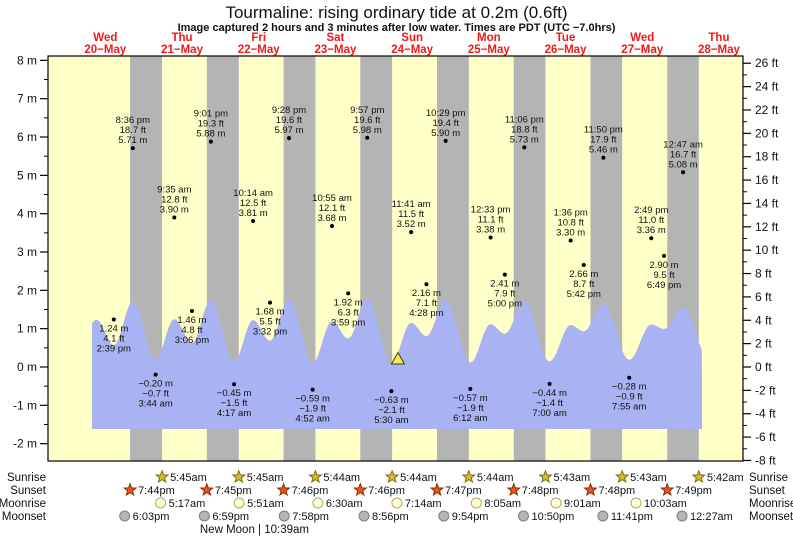  Describe the element at coordinates (391, 410) in the screenshot. I see `tide-annotation-line: −2.1 ft` at that location.